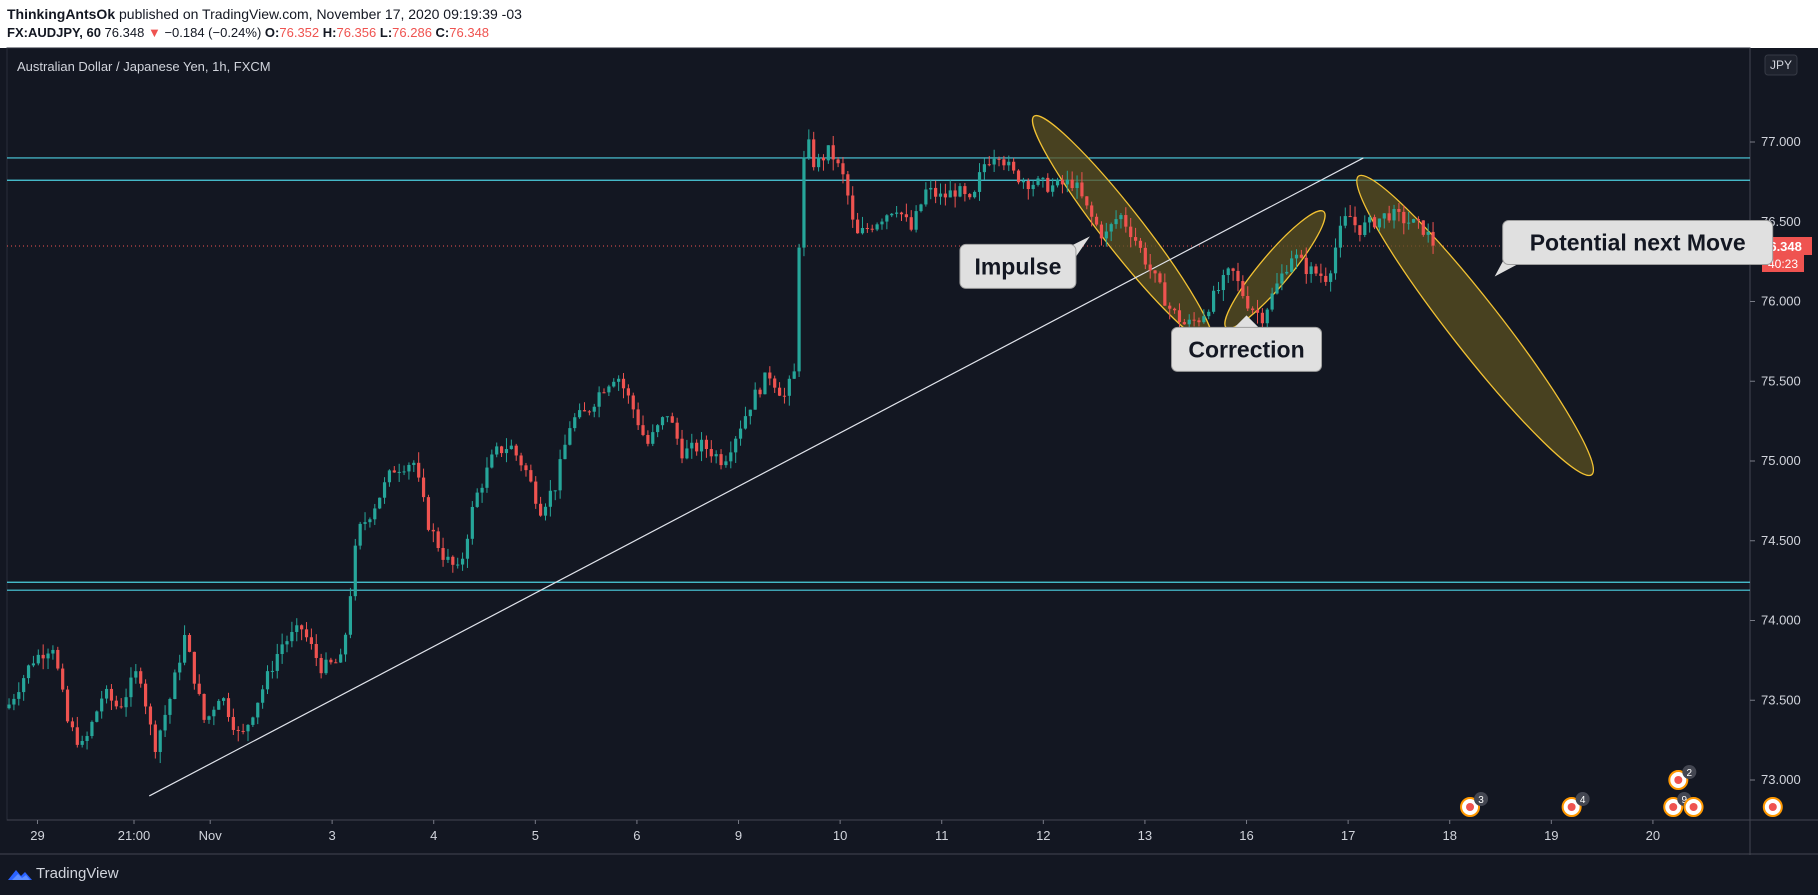 The height and width of the screenshot is (895, 1818). I want to click on author-name: ThinkingAntsOk, so click(61, 14).